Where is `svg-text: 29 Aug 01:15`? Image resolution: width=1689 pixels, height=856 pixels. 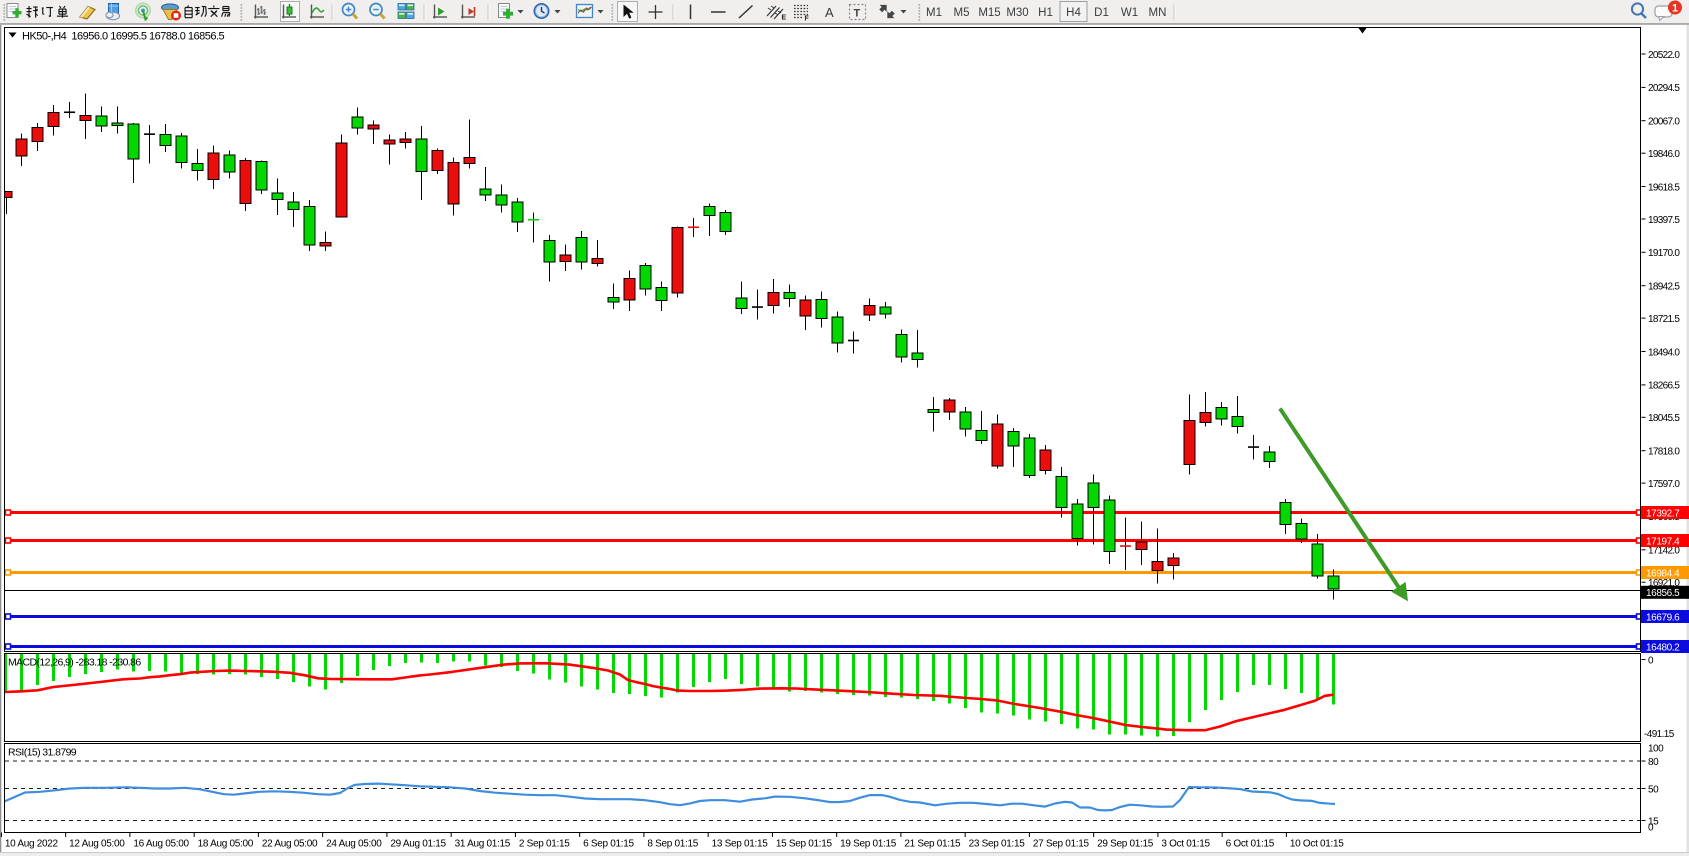
svg-text: 29 Aug 01:15 is located at coordinates (418, 844).